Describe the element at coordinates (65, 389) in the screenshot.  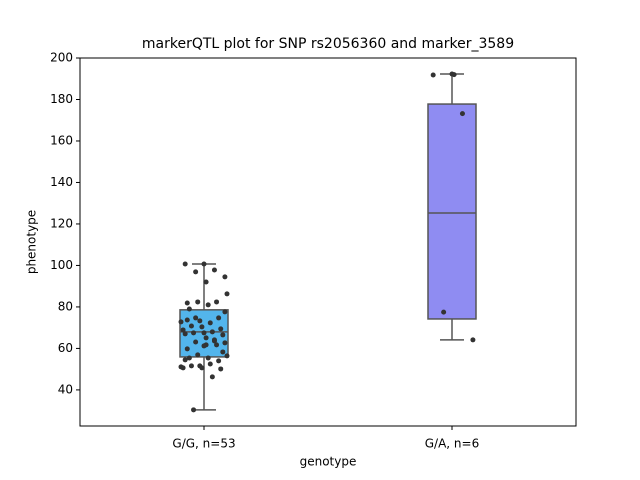
I see `y-tick-label: 40` at that location.